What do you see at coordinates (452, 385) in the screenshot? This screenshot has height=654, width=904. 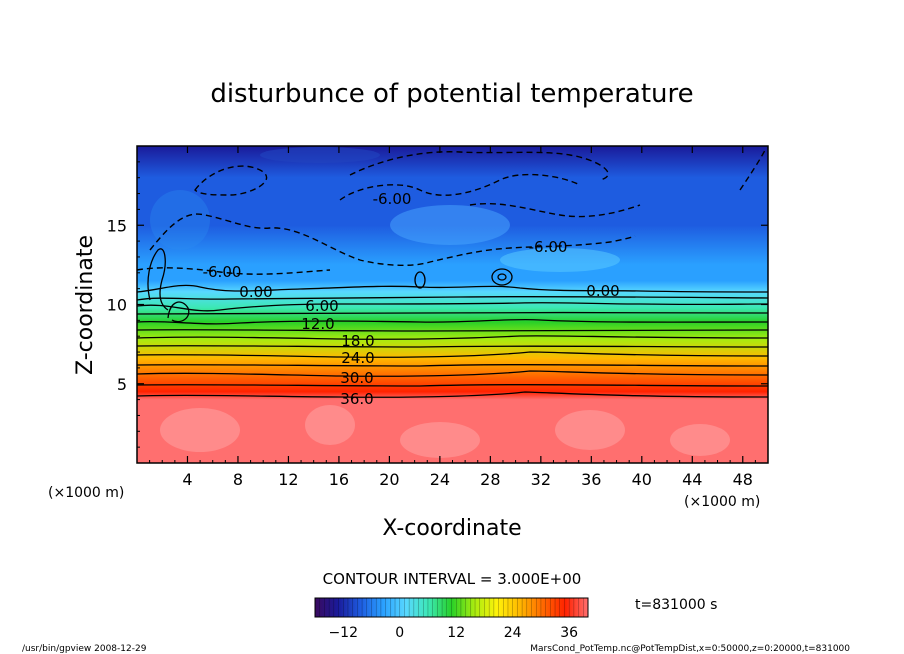 I see `contour-line-extra-f` at bounding box center [452, 385].